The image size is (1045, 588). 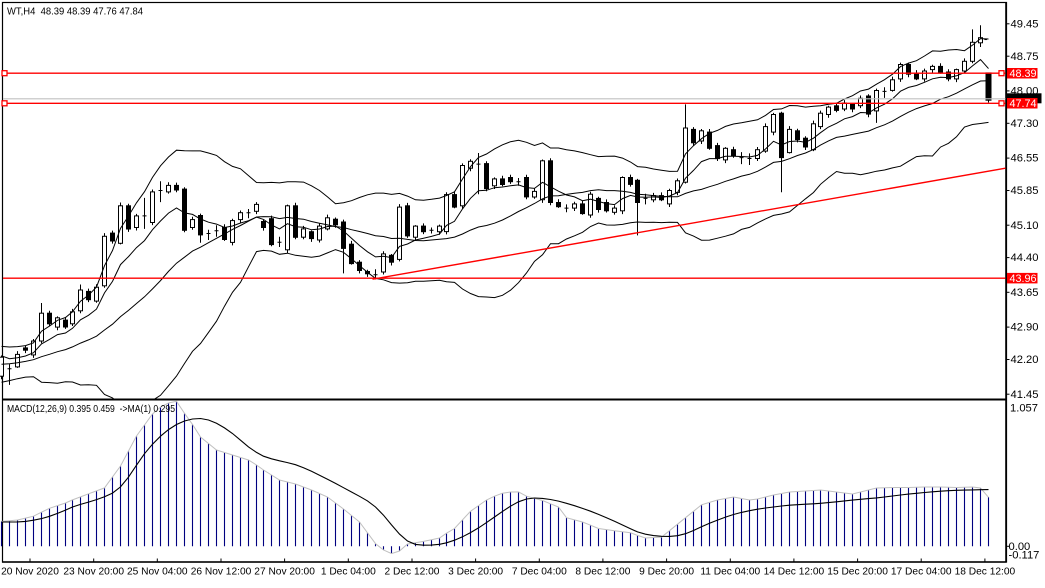 I want to click on svg-text: 20 Nov 2020, so click(x=30, y=572).